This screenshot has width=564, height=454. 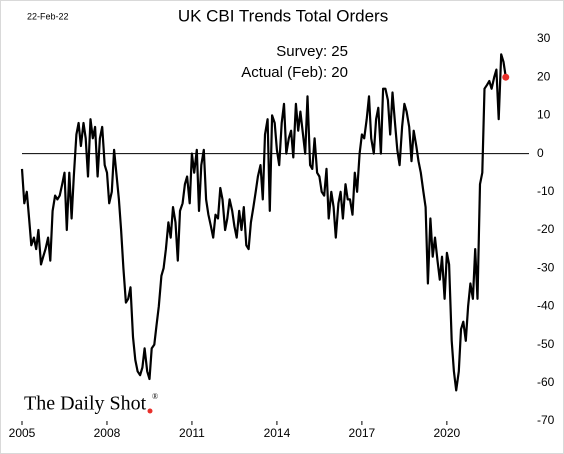 I want to click on y-tick-label: -30, so click(x=546, y=267).